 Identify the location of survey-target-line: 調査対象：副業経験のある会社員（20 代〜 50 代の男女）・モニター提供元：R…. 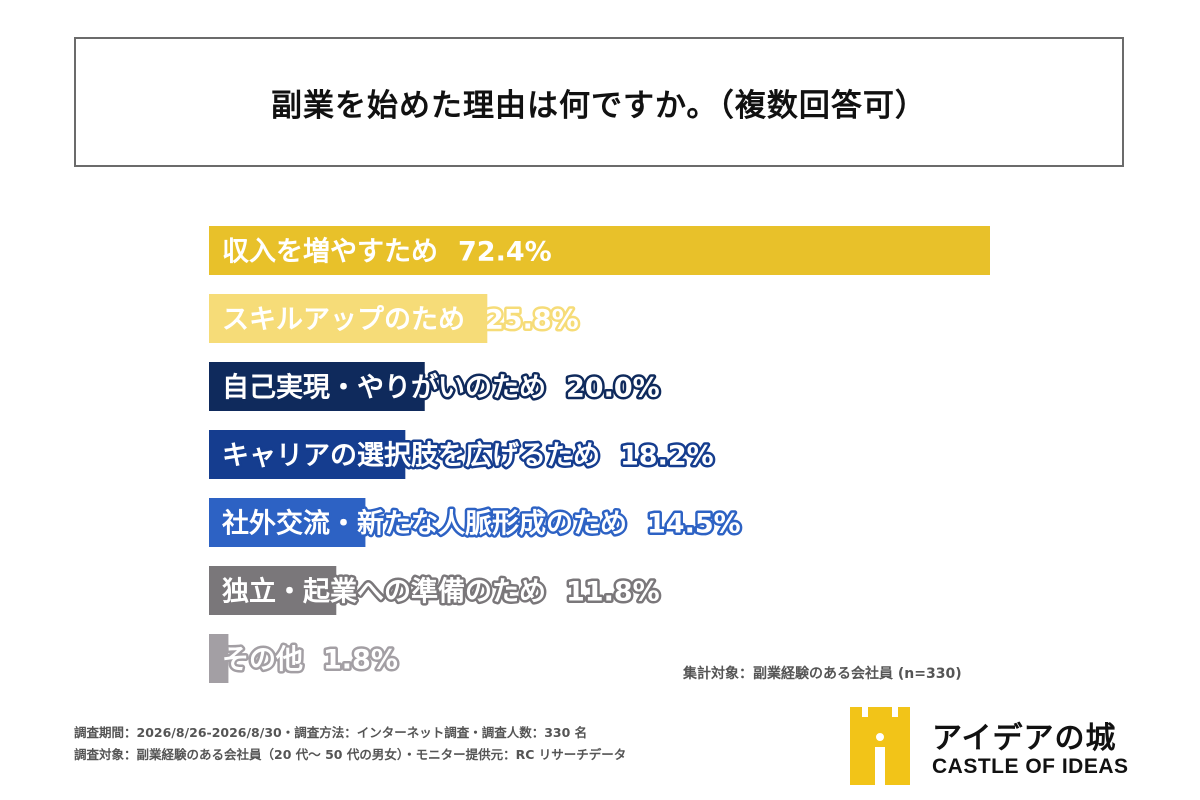
(350, 754).